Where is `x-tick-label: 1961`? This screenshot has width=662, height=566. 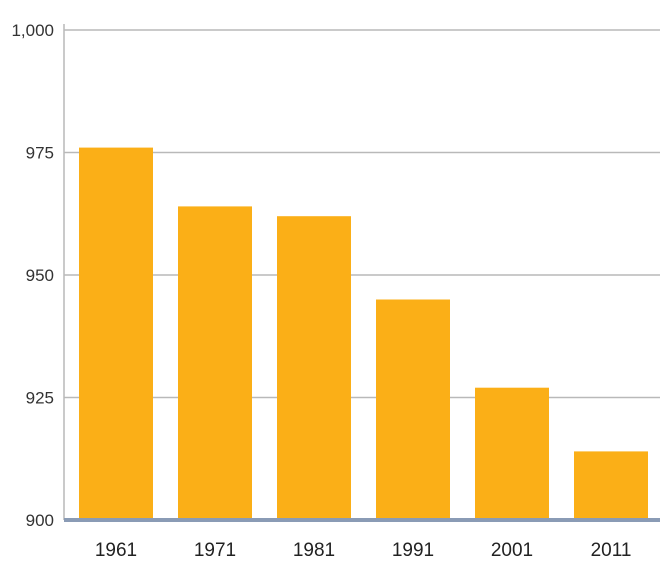 x-tick-label: 1961 is located at coordinates (116, 550).